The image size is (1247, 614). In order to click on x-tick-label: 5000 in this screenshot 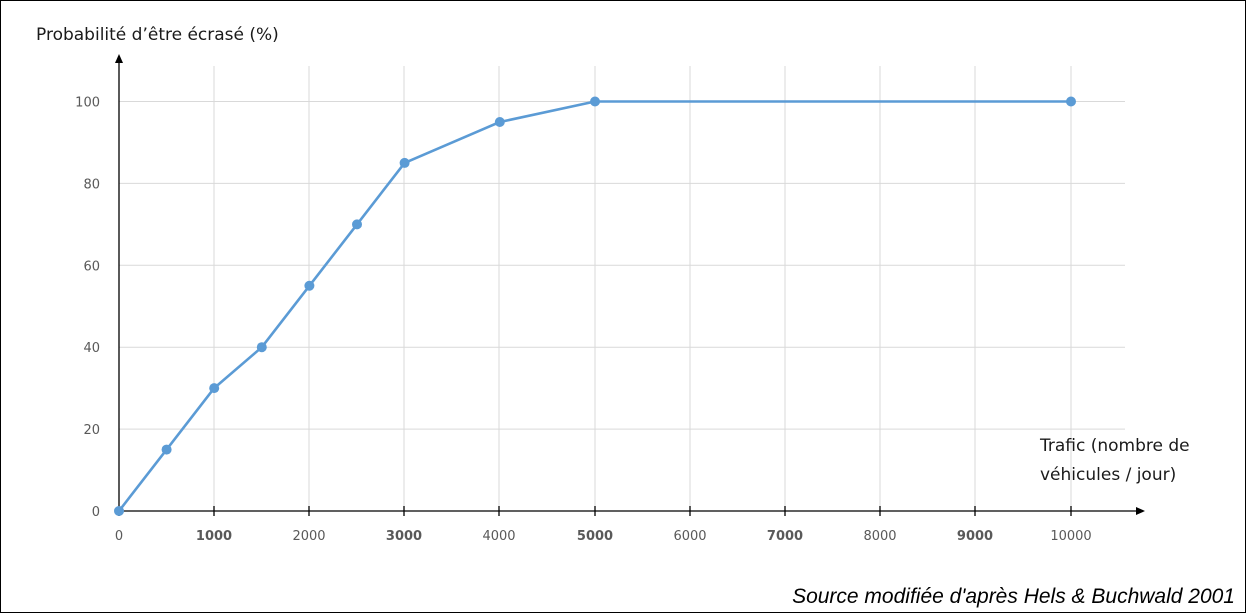, I will do `click(595, 536)`.